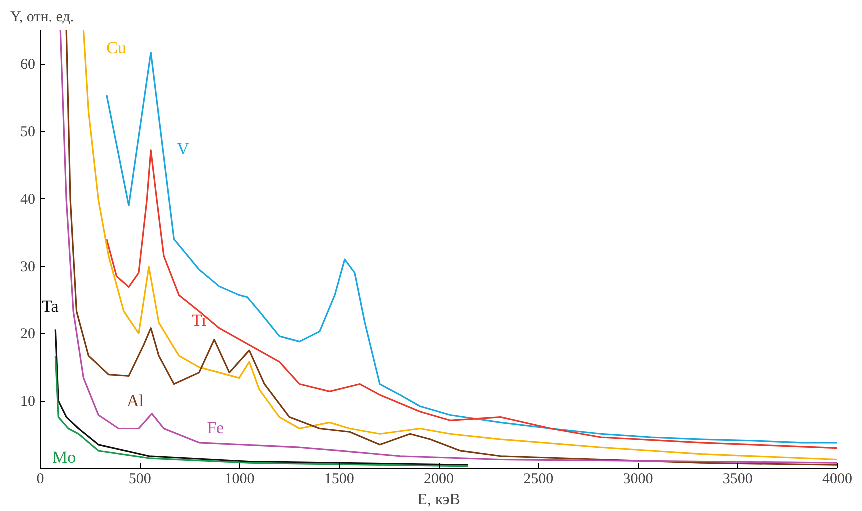 This screenshot has width=862, height=511. I want to click on y-axis-title: Y, отн. ед., so click(42, 18).